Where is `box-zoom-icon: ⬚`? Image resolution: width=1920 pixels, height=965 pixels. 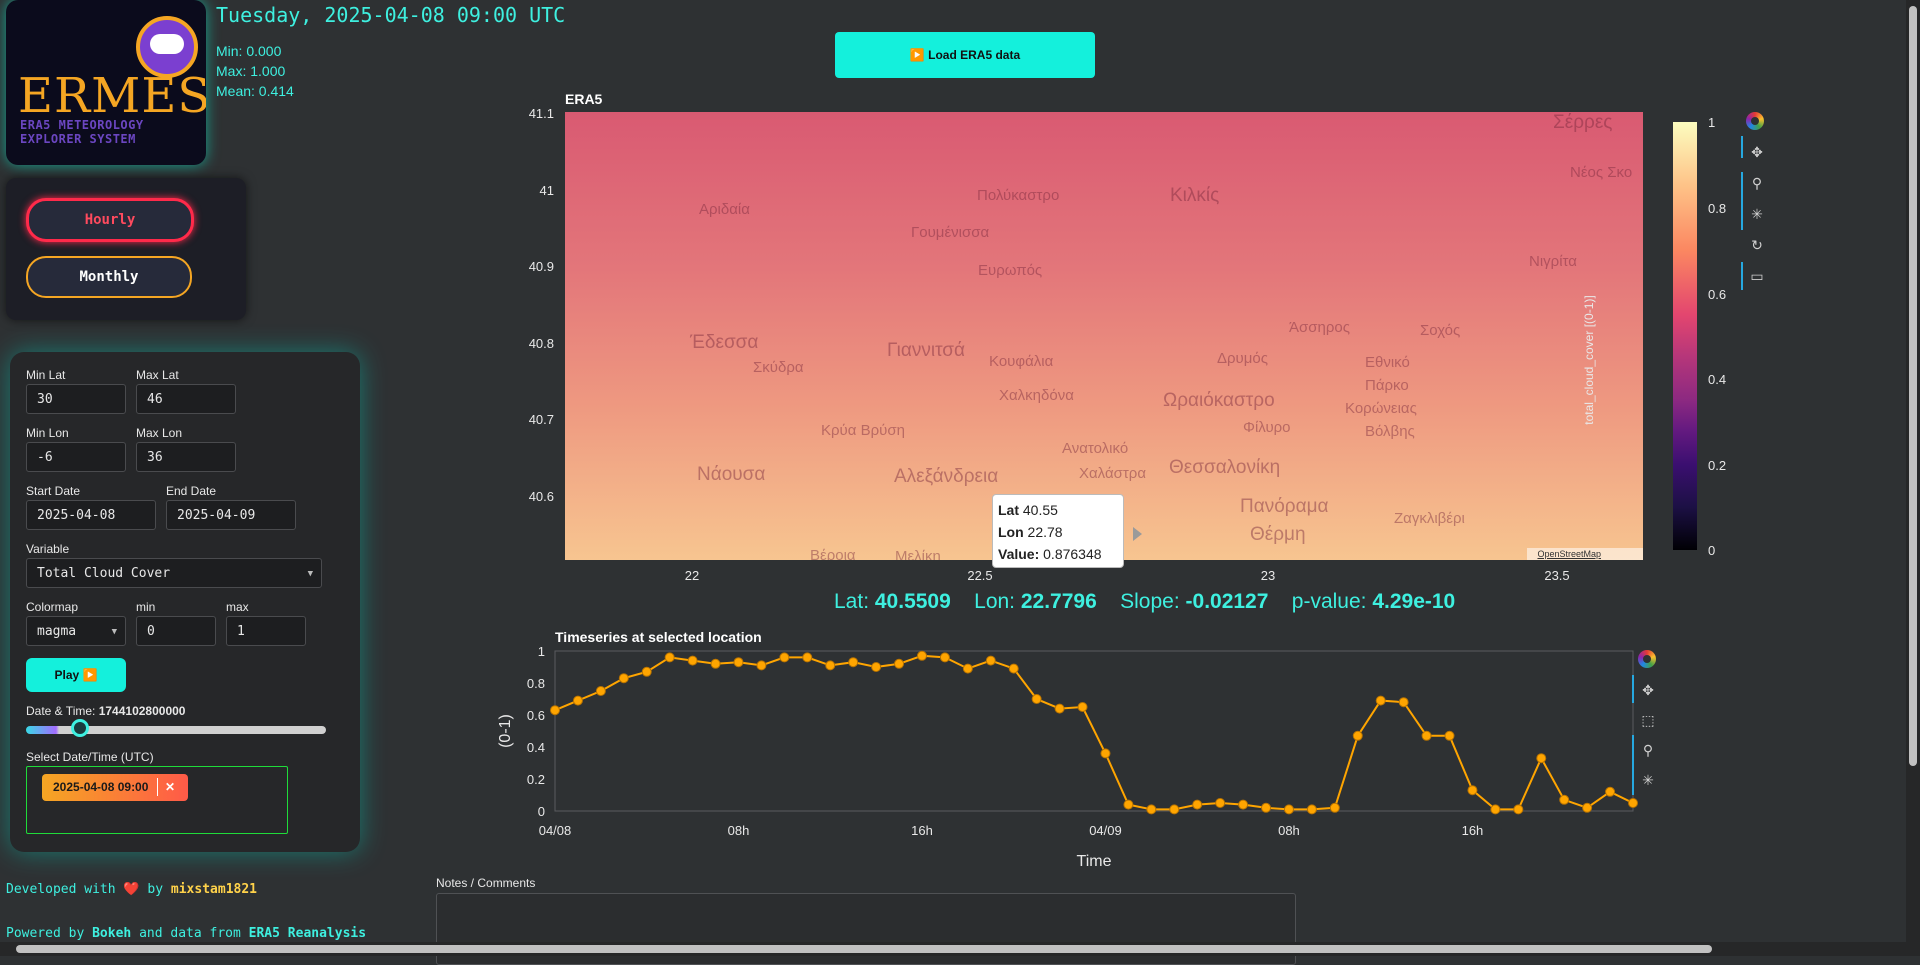 box-zoom-icon: ⬚ is located at coordinates (1648, 720).